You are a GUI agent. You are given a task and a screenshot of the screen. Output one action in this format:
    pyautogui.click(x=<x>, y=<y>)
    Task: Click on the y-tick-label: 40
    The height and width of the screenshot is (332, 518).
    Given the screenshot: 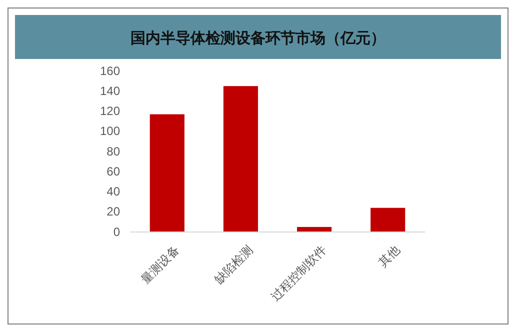 What is the action you would take?
    pyautogui.click(x=113, y=191)
    